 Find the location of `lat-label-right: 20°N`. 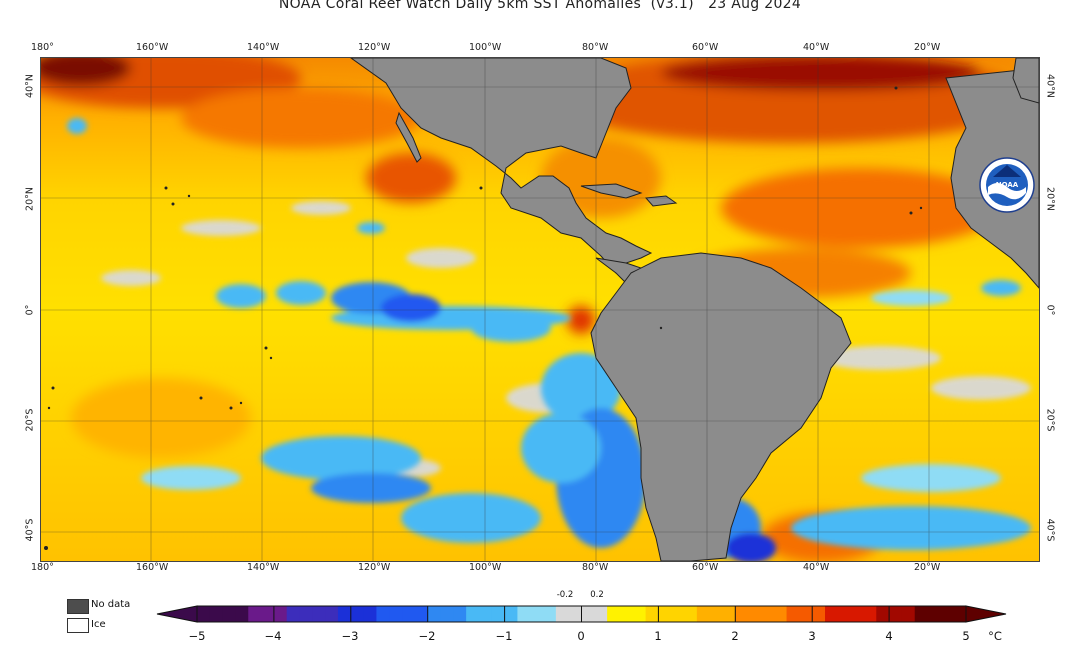

lat-label-right: 20°N is located at coordinates (1050, 199).